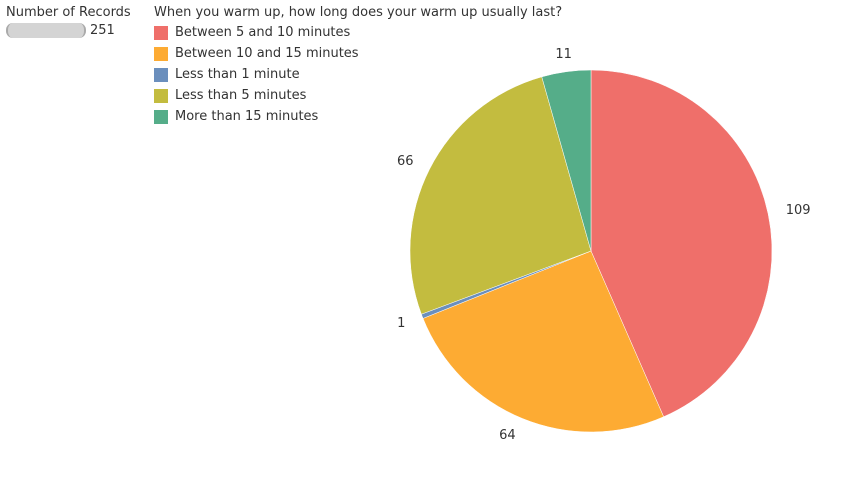  What do you see at coordinates (358, 116) in the screenshot?
I see `legend-item-more-than-15: More than 15 minutes` at bounding box center [358, 116].